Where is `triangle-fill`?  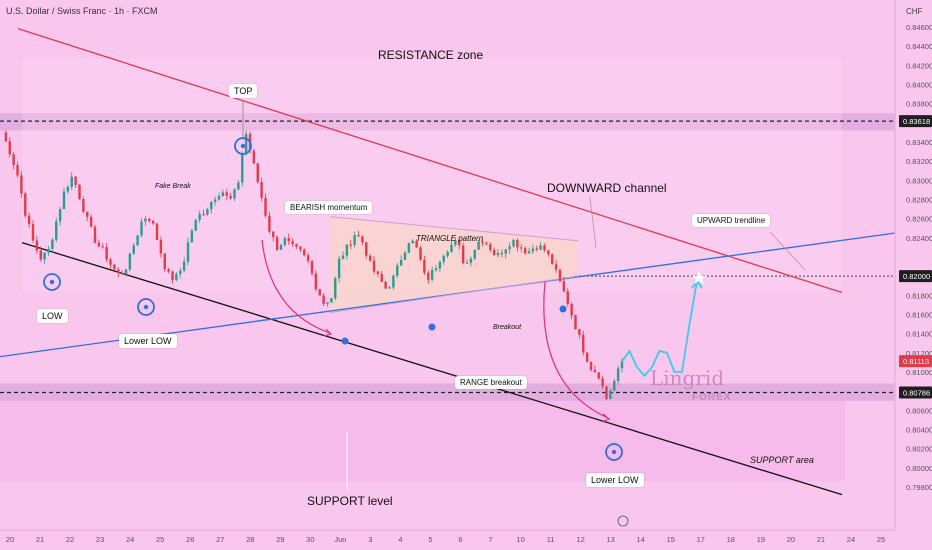
triangle-fill is located at coordinates (454, 264).